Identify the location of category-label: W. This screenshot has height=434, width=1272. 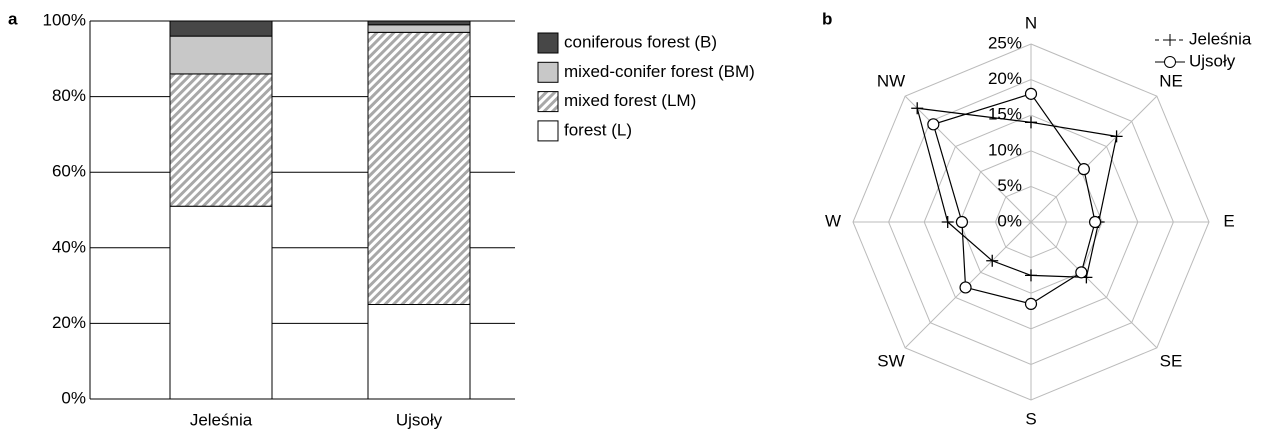
(833, 220).